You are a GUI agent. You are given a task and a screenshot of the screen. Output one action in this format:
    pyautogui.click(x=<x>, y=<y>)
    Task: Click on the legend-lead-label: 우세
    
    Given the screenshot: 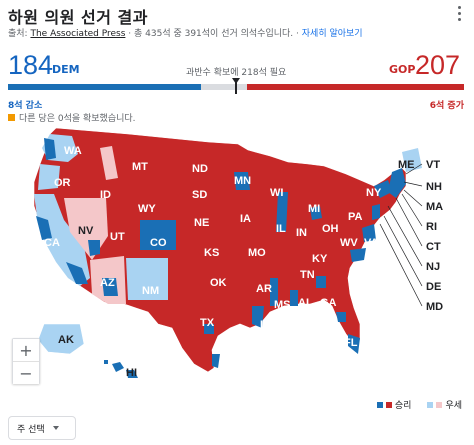 What is the action you would take?
    pyautogui.click(x=453, y=406)
    